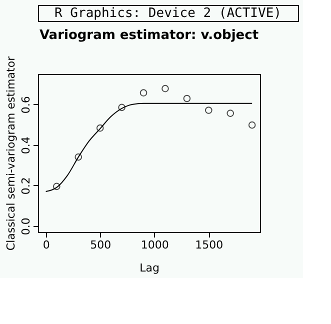 This screenshot has height=324, width=331. I want to click on y-axis-title: Classical semi-variogram estimator, so click(11, 153).